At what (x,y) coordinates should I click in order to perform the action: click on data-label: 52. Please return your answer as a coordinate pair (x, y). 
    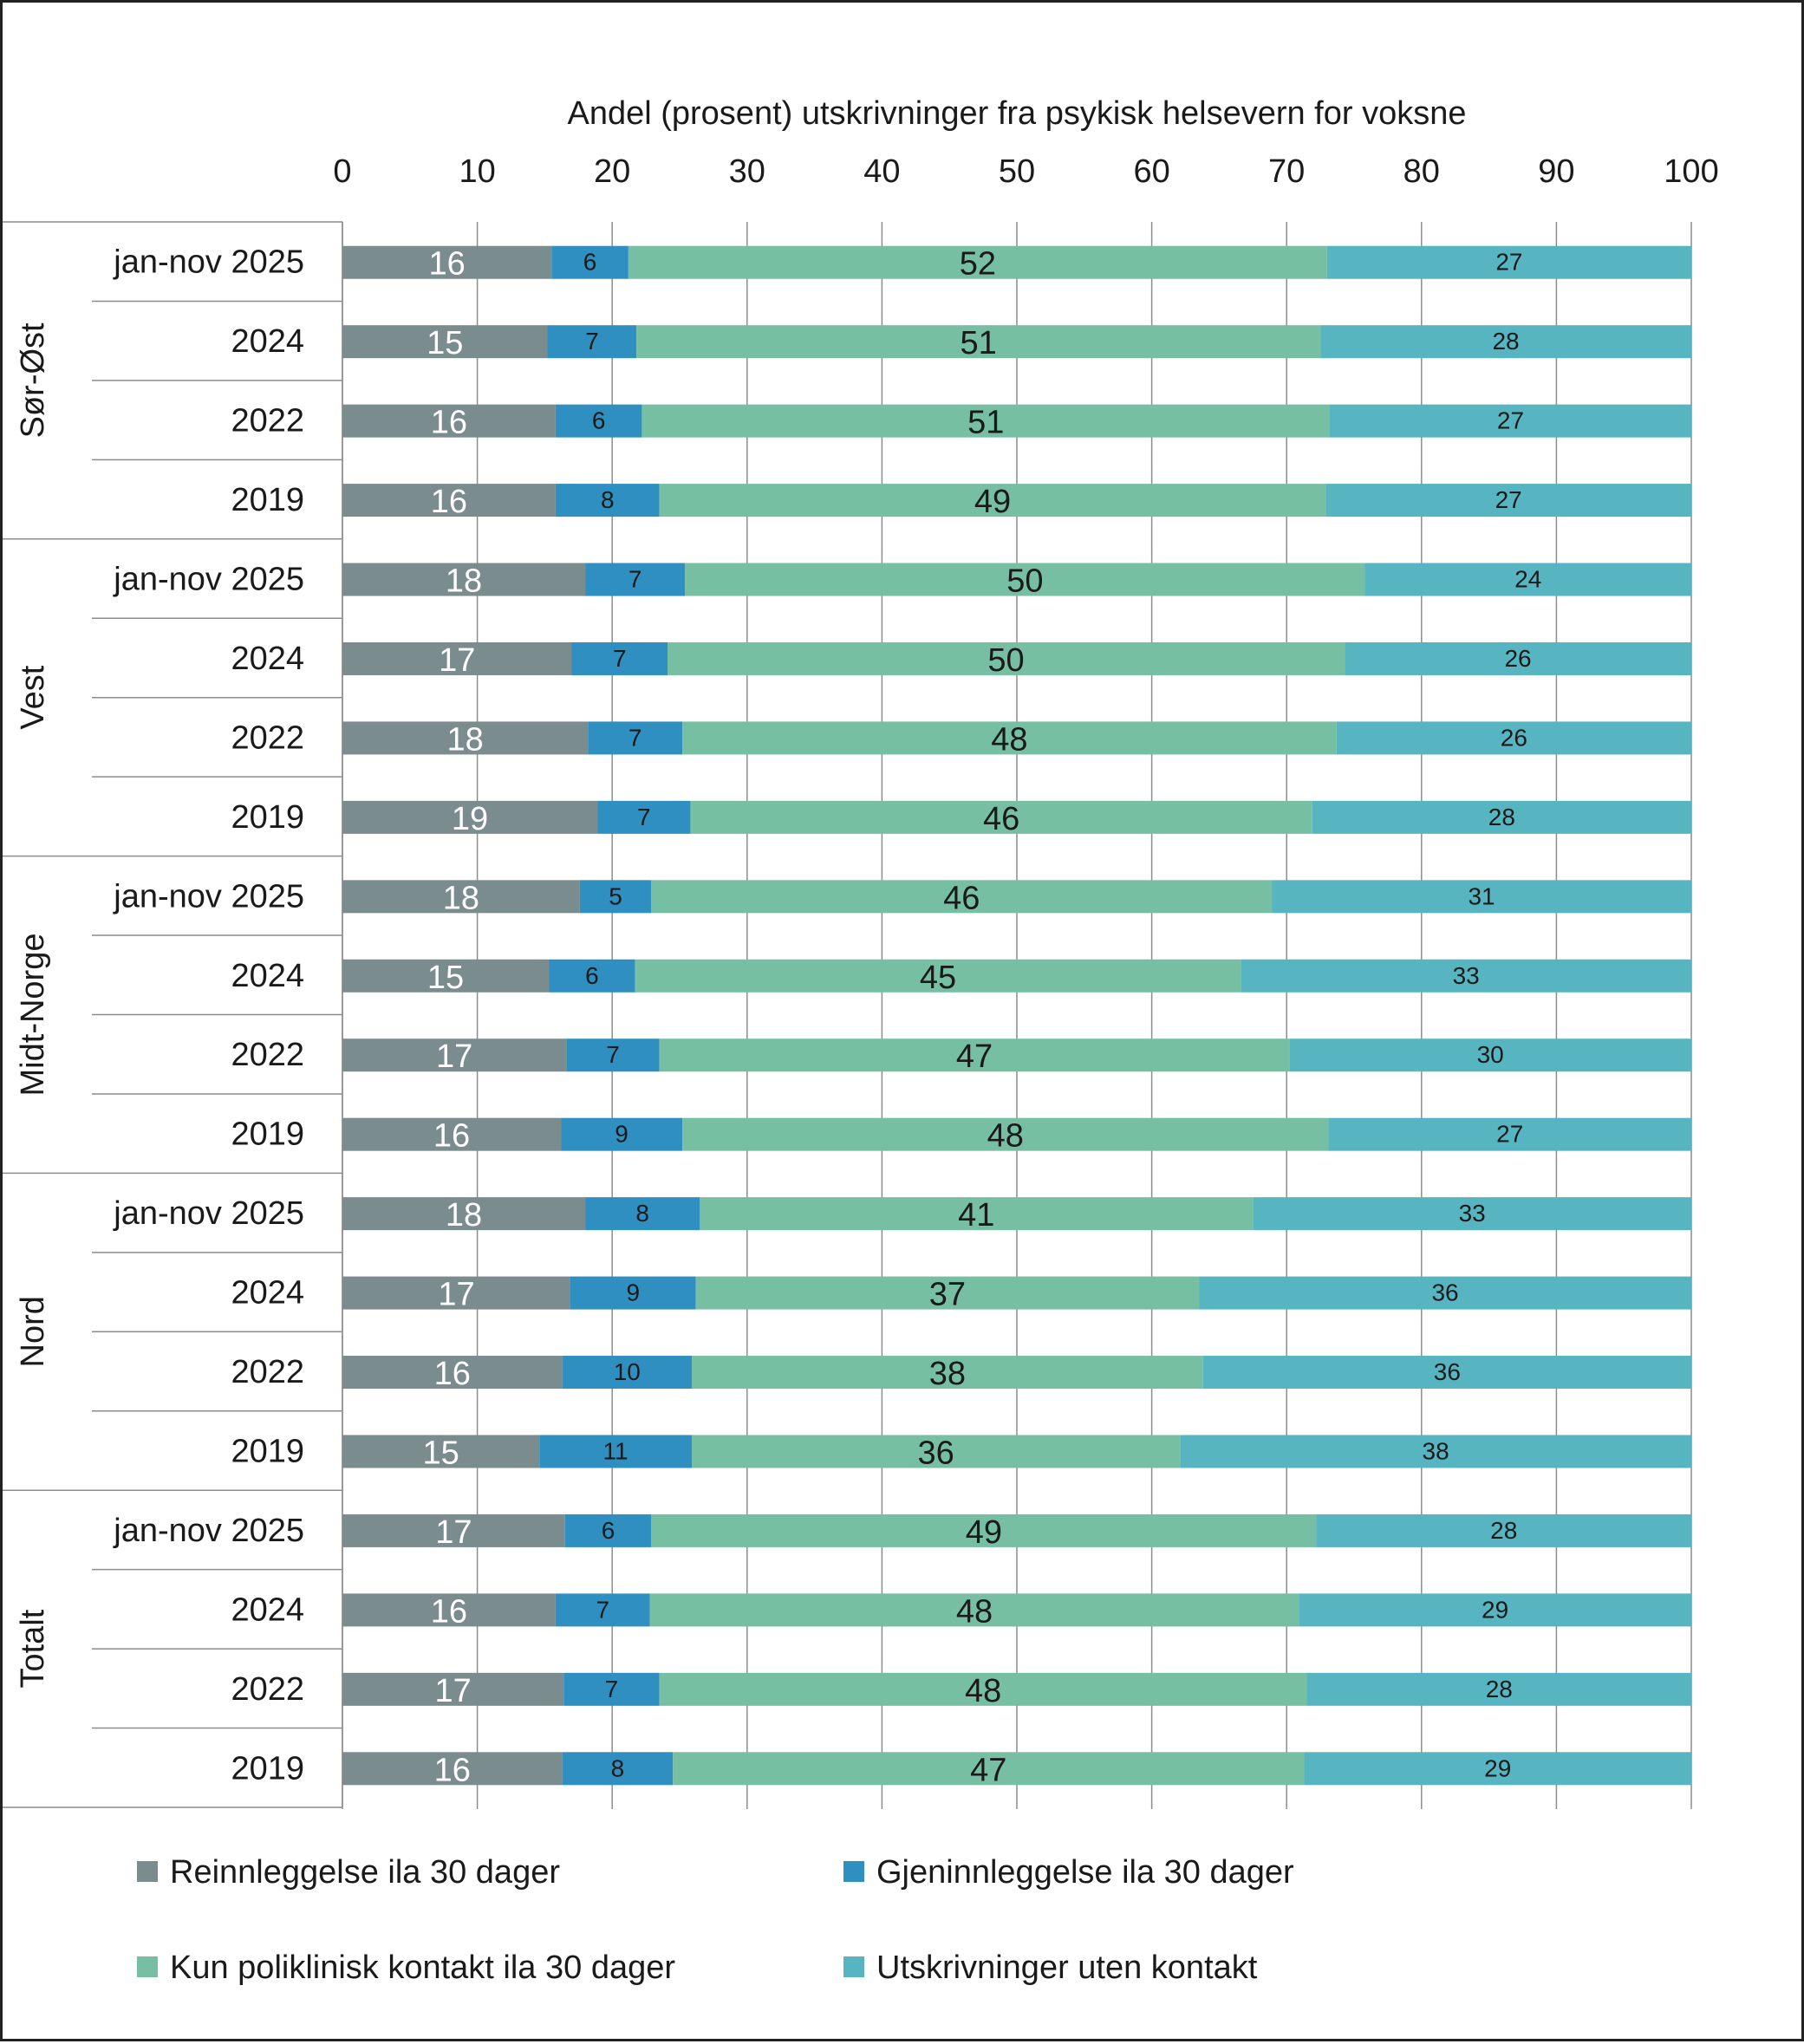
    Looking at the image, I should click on (978, 264).